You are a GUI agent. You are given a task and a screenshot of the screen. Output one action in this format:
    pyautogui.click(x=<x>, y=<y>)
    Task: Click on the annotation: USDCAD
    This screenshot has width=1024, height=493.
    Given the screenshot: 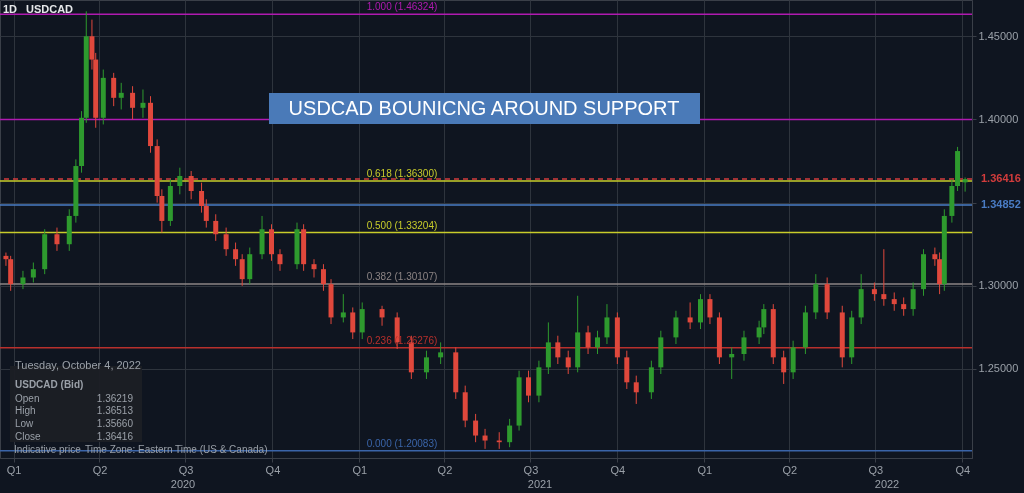 What is the action you would take?
    pyautogui.click(x=50, y=9)
    